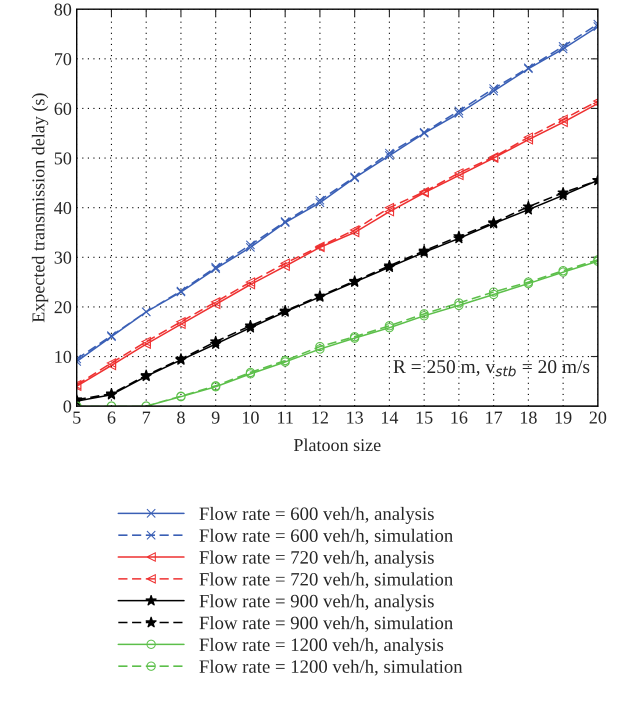 The width and height of the screenshot is (634, 710). I want to click on y-tick-label: 20, so click(63, 307).